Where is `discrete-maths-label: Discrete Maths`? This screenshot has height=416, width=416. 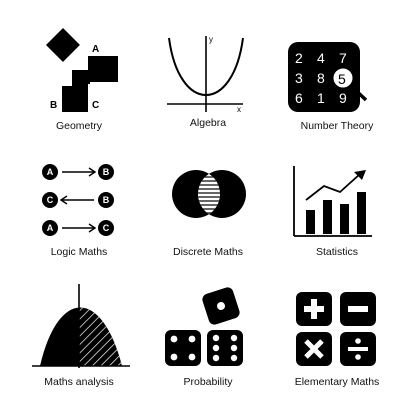 discrete-maths-label: Discrete Maths is located at coordinates (208, 252).